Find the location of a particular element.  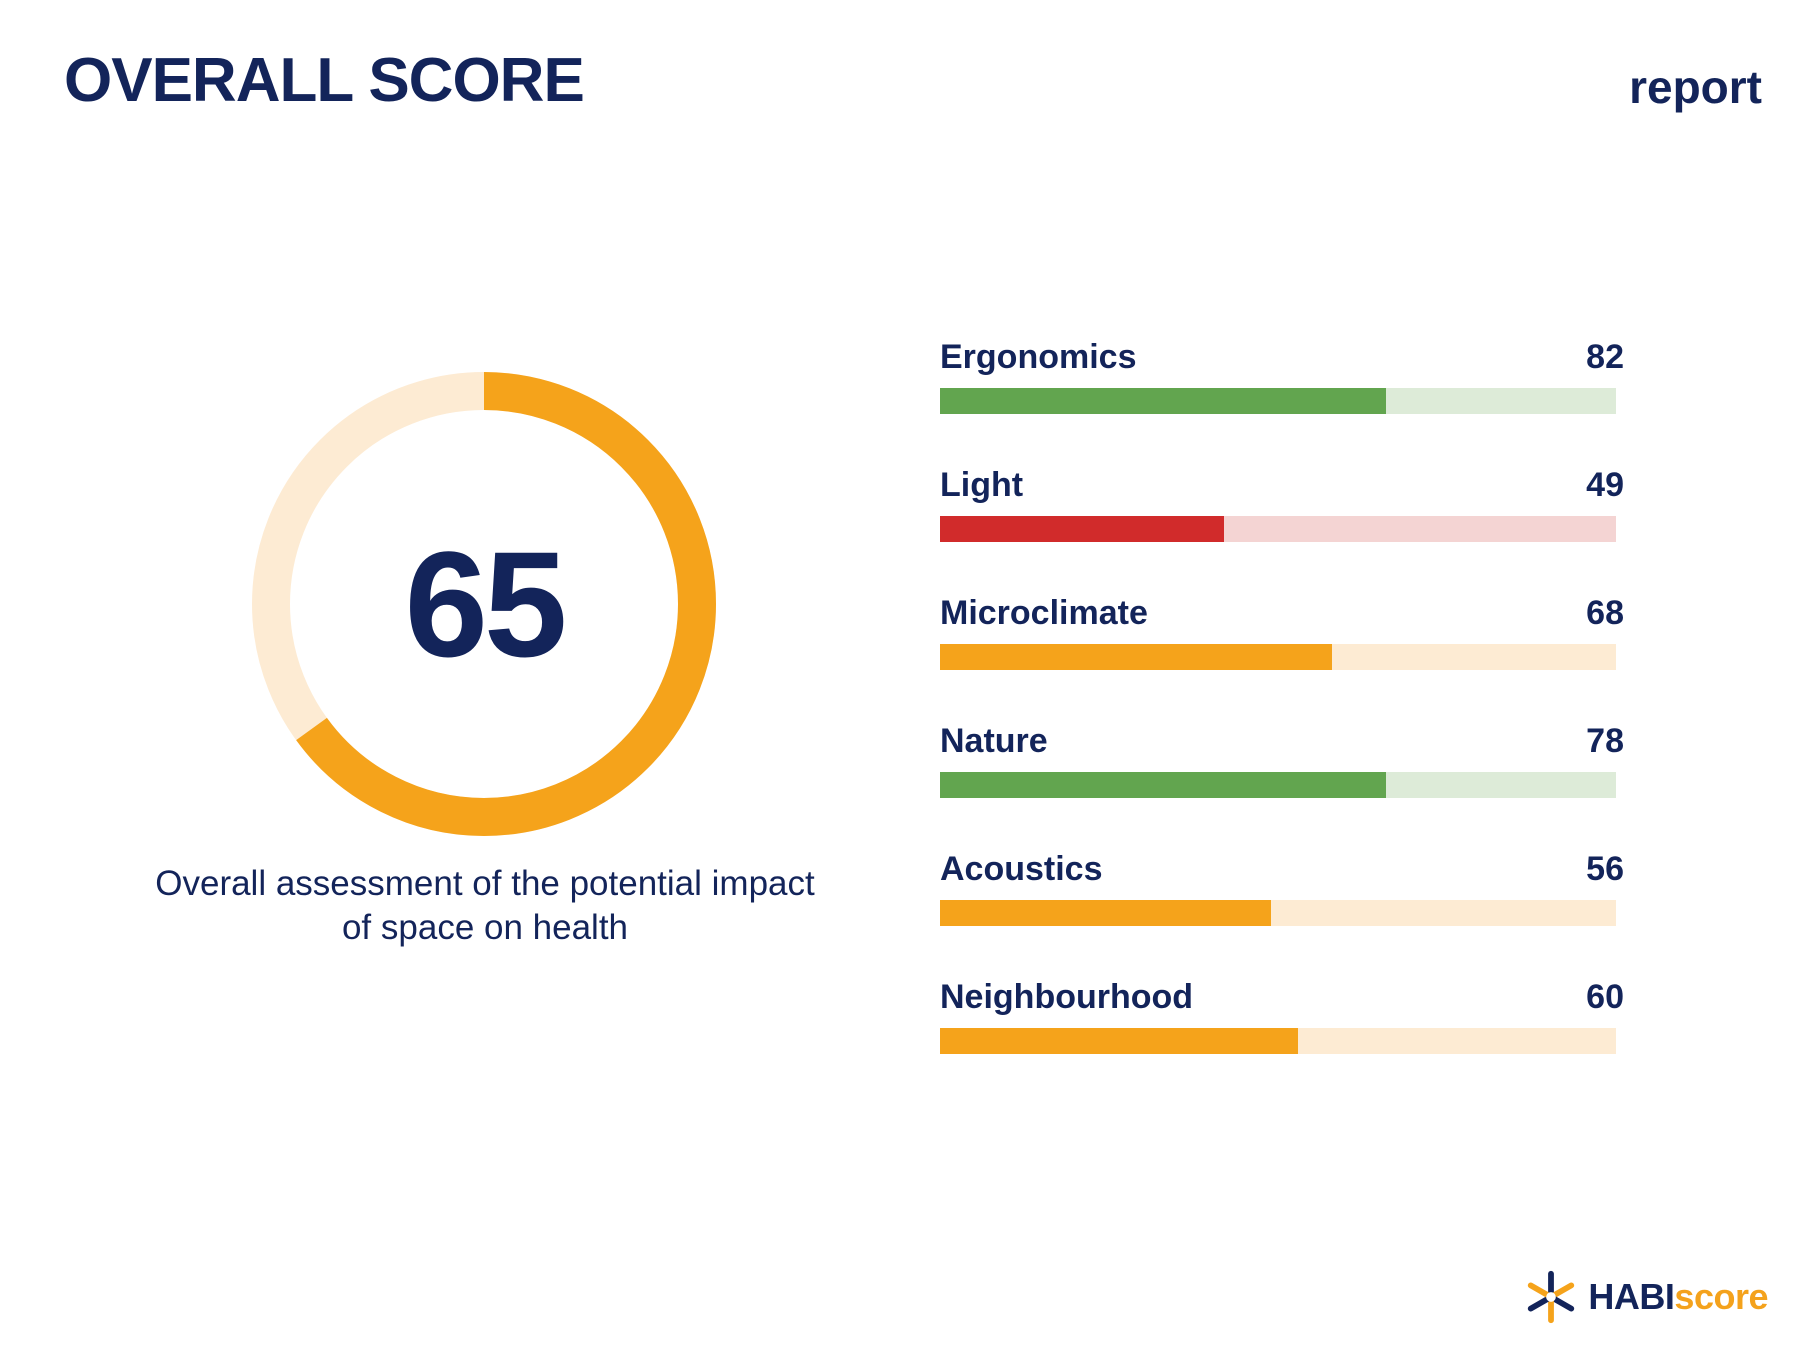

category-name: Acoustics is located at coordinates (1021, 869).